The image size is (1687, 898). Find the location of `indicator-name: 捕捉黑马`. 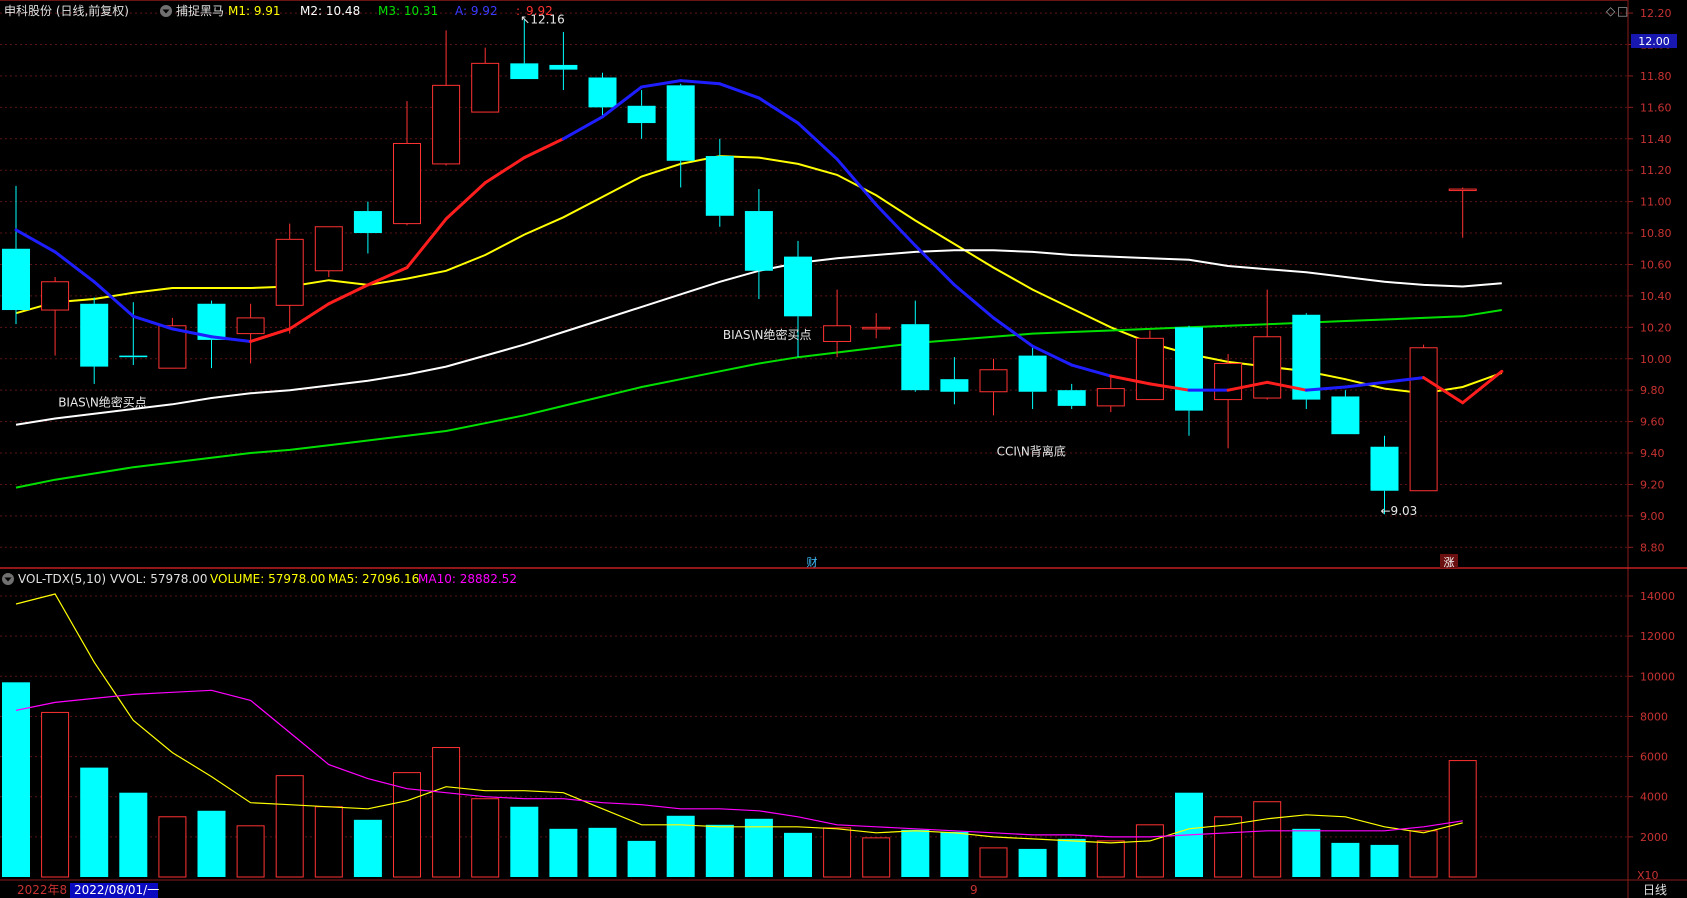

indicator-name: 捕捉黑马 is located at coordinates (200, 10).